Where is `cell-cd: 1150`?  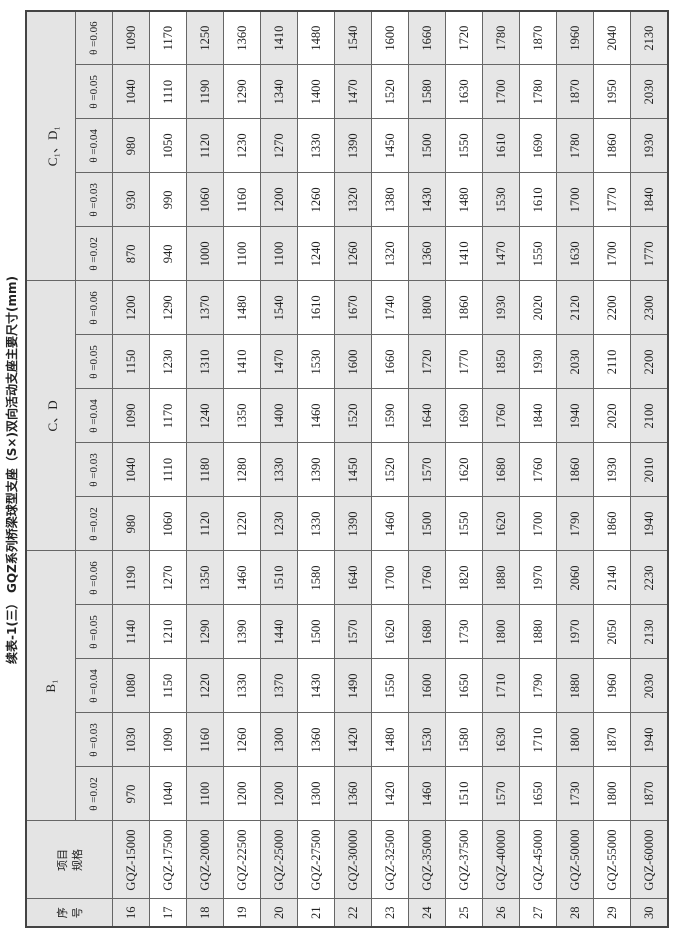
cell-cd: 1150 is located at coordinates (131, 361).